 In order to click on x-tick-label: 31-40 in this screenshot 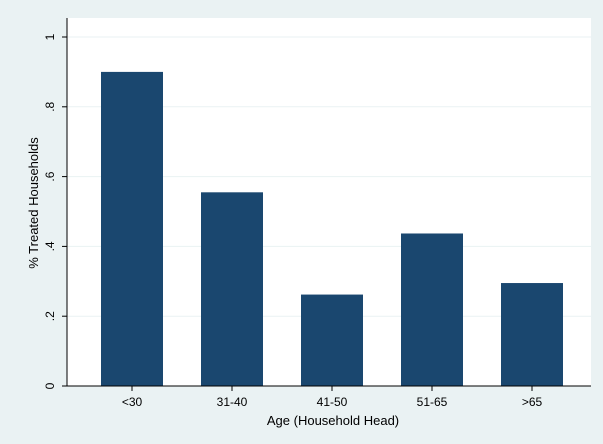, I will do `click(232, 402)`.